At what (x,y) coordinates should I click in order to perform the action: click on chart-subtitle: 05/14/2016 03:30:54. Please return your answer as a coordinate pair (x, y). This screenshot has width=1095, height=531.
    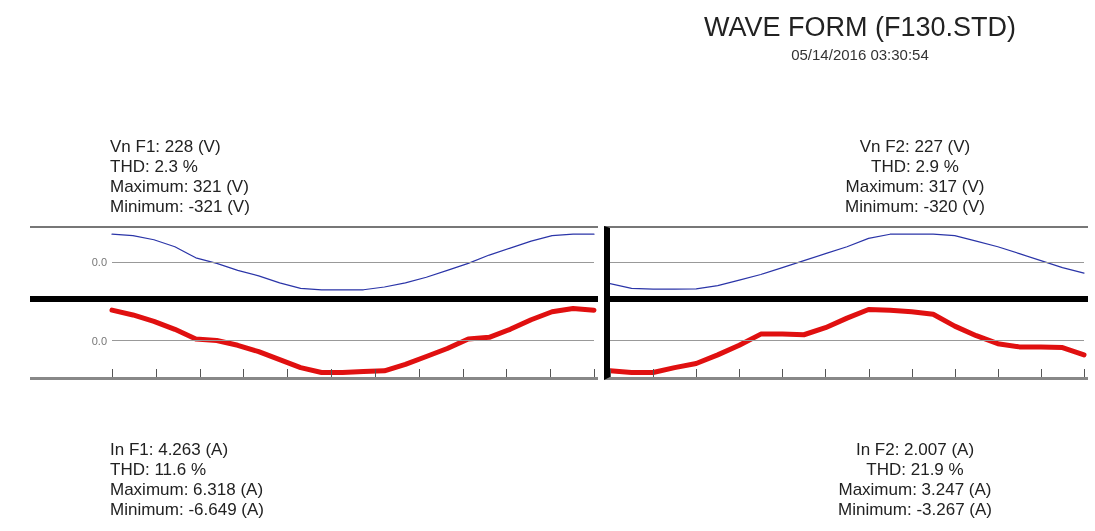
    Looking at the image, I should click on (860, 54).